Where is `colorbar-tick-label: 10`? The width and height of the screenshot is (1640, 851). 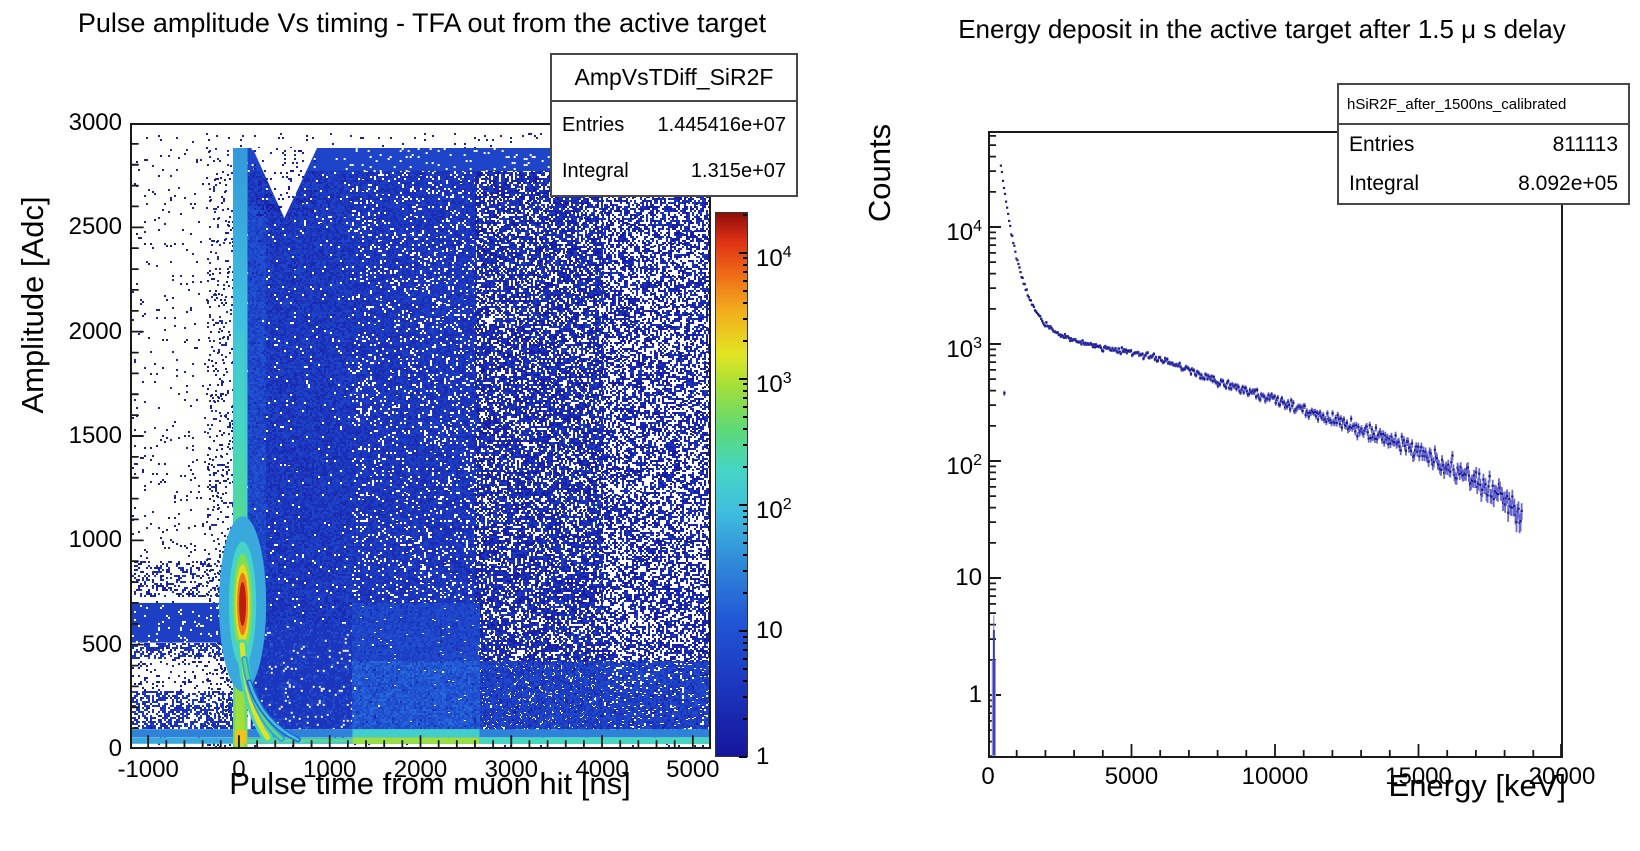 colorbar-tick-label: 10 is located at coordinates (769, 630).